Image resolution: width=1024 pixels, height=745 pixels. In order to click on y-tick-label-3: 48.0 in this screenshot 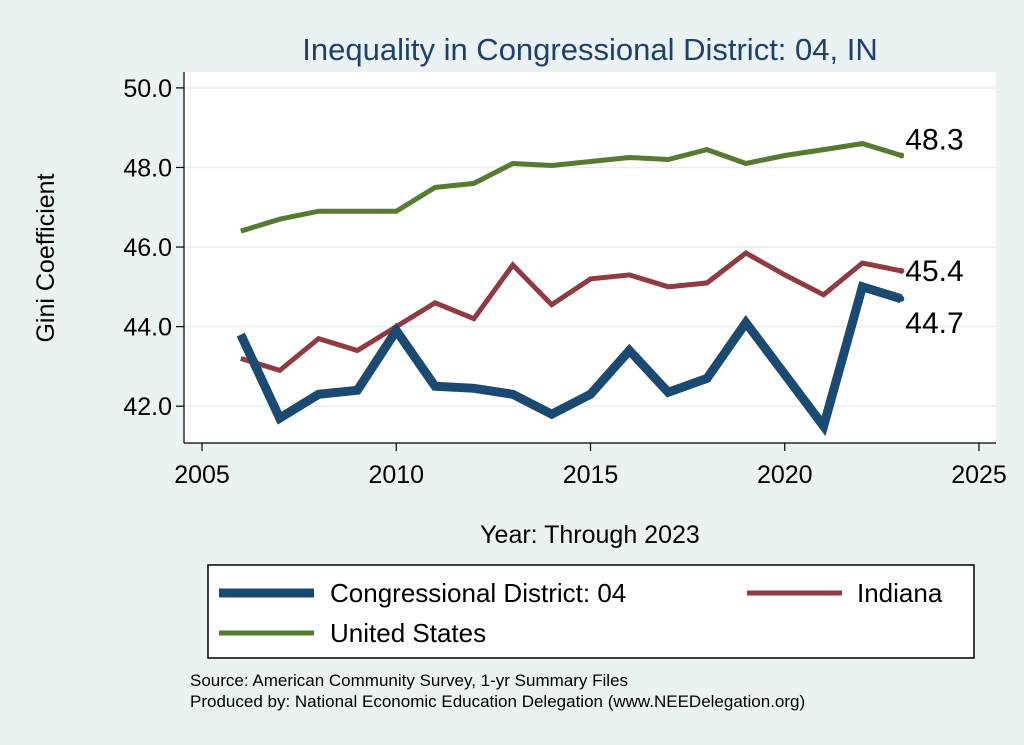, I will do `click(147, 168)`.